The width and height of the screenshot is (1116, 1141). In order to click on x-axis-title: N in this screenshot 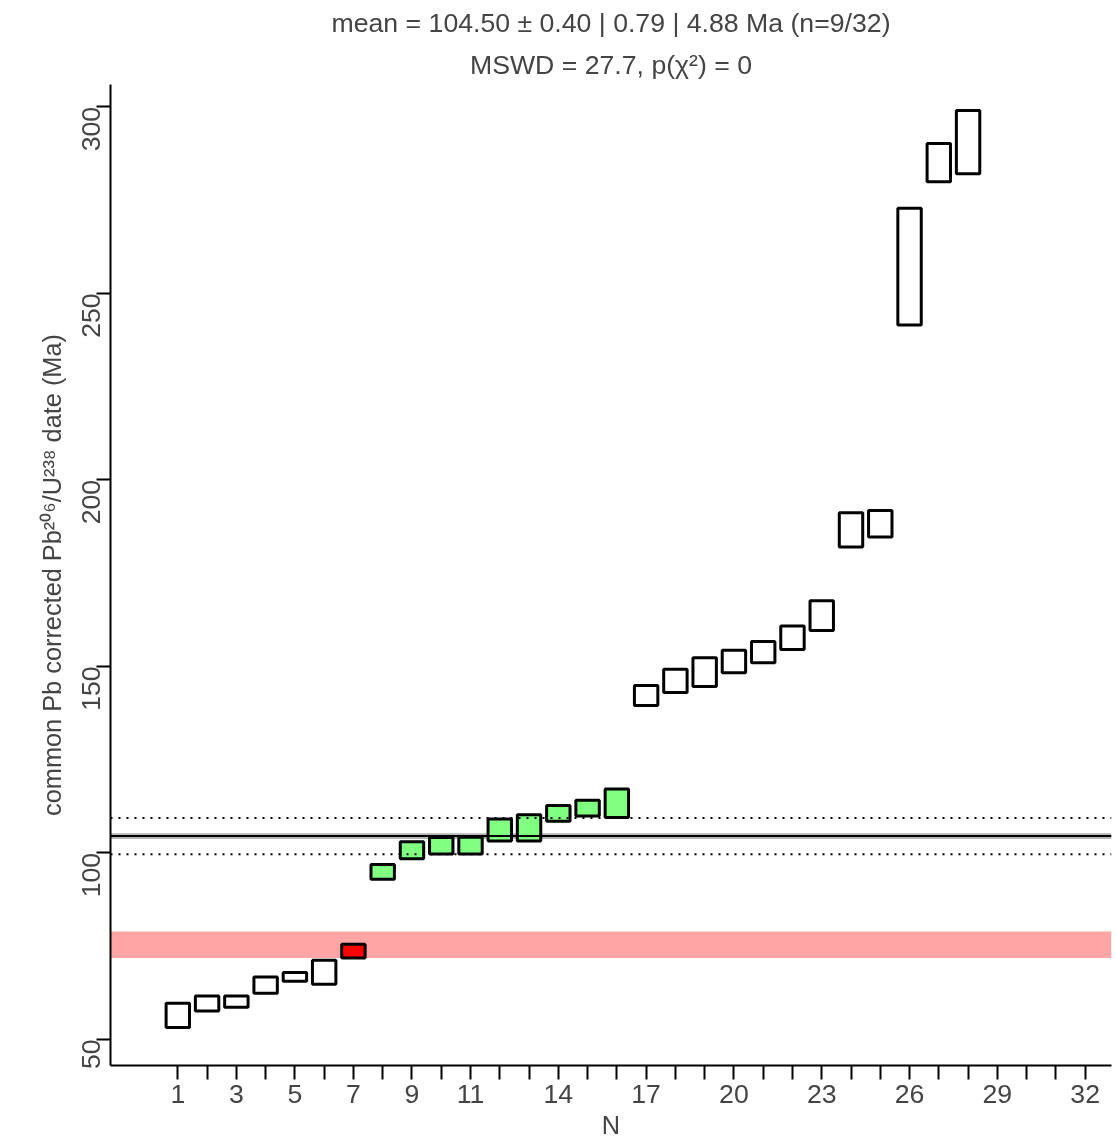, I will do `click(611, 1124)`.